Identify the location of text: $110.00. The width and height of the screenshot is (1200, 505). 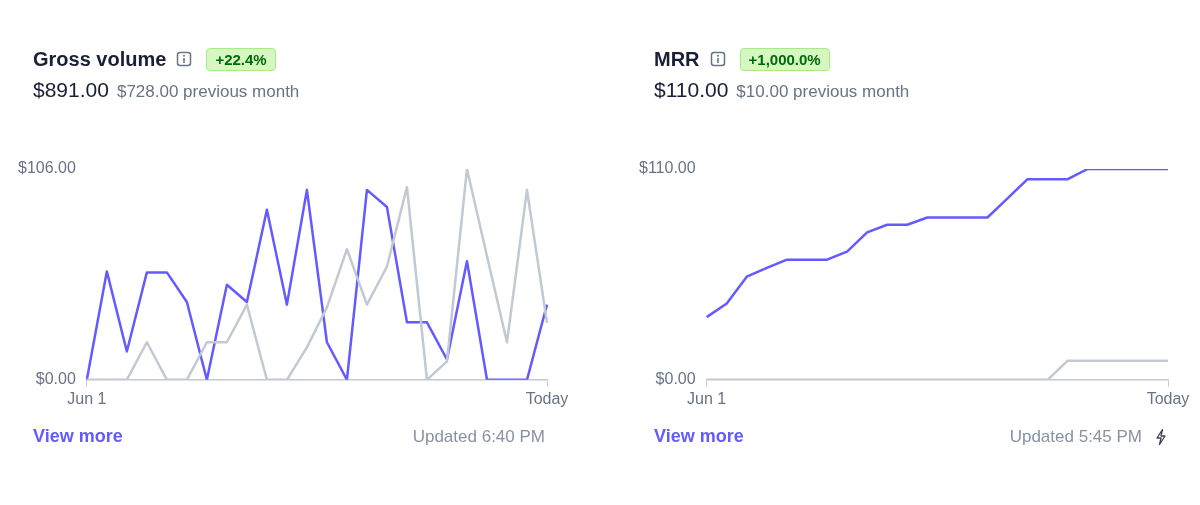
(691, 90).